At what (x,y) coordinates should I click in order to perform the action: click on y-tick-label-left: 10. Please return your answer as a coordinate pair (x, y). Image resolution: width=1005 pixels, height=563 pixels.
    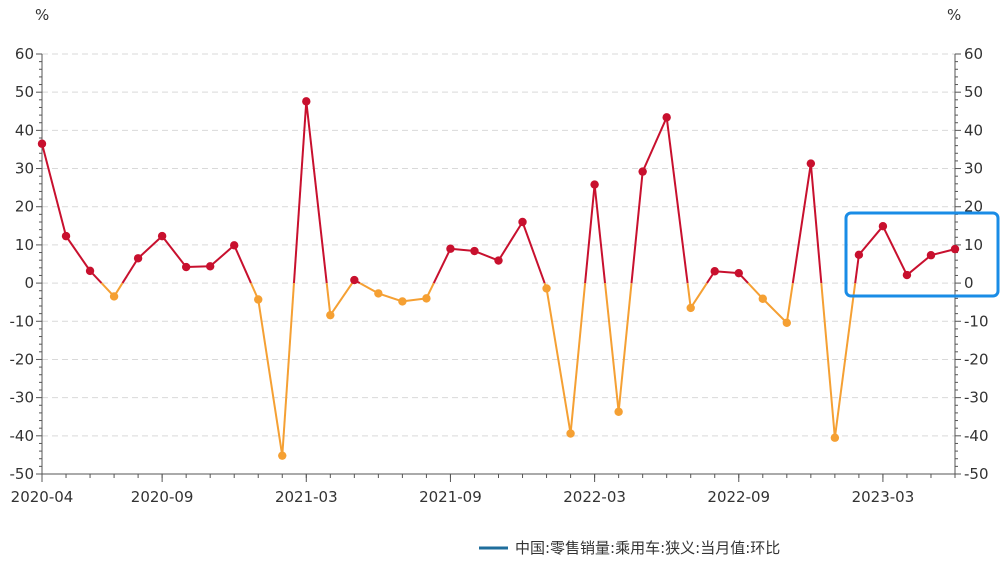
    Looking at the image, I should click on (24, 245).